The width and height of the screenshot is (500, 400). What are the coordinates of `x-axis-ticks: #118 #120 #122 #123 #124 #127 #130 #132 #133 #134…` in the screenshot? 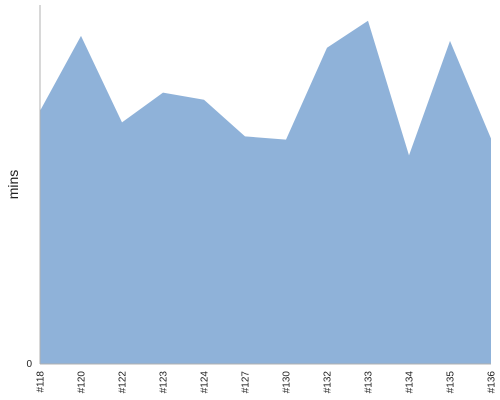 It's located at (267, 382).